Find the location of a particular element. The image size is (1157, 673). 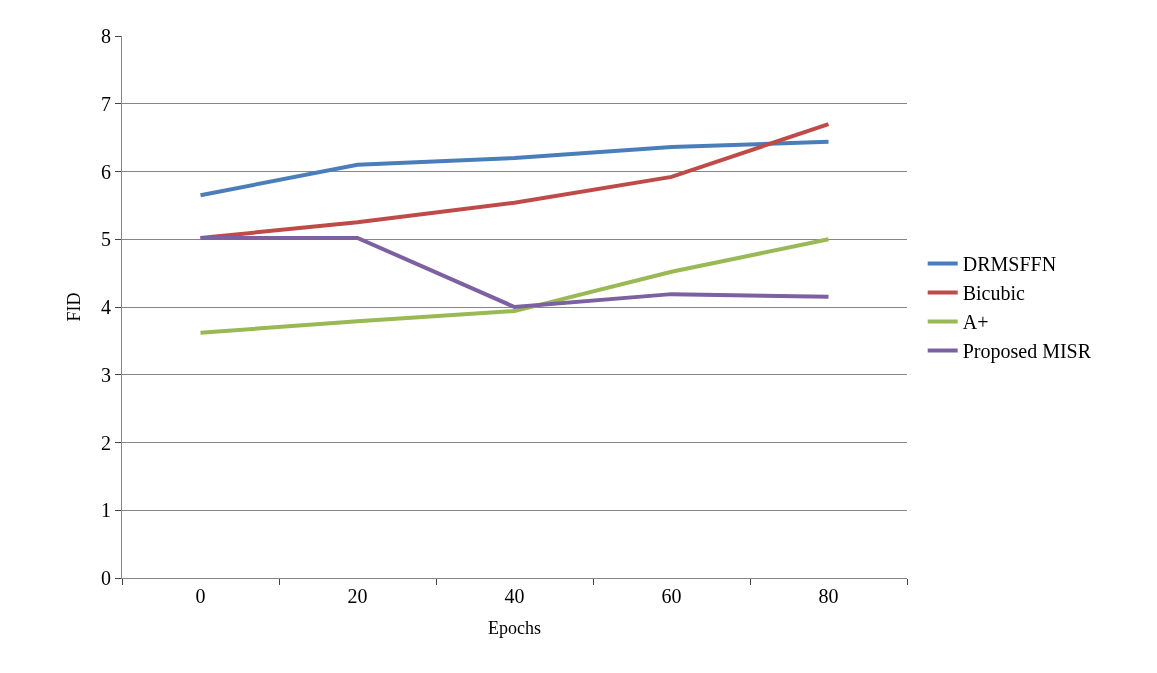

x-tick-label: 0 is located at coordinates (200, 596).